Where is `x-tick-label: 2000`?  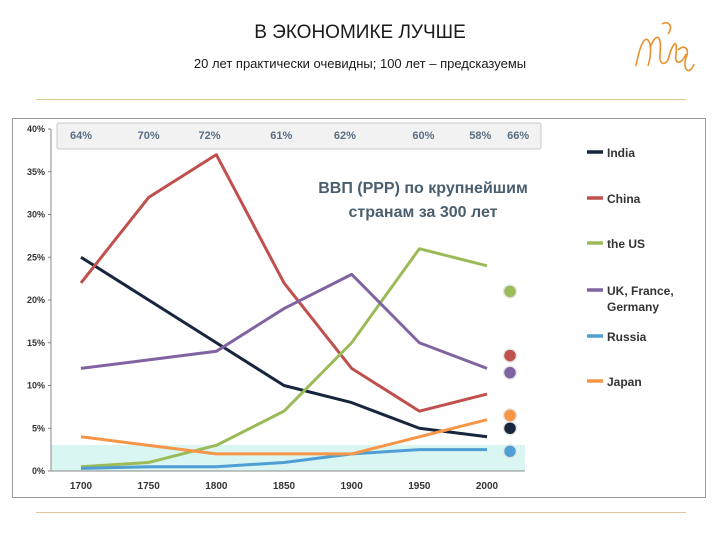 x-tick-label: 2000 is located at coordinates (487, 486).